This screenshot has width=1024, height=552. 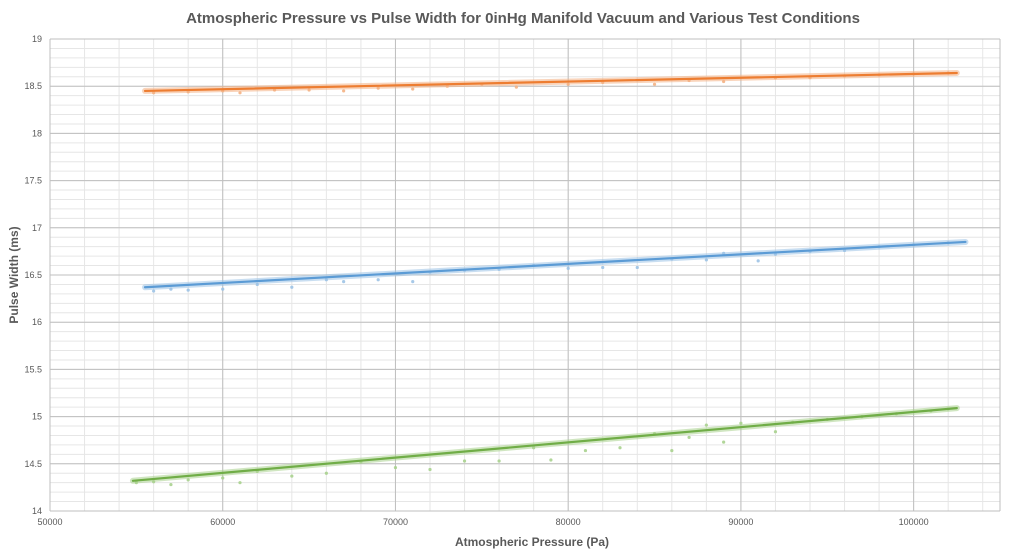 What do you see at coordinates (37, 417) in the screenshot?
I see `y-tick-label: 15` at bounding box center [37, 417].